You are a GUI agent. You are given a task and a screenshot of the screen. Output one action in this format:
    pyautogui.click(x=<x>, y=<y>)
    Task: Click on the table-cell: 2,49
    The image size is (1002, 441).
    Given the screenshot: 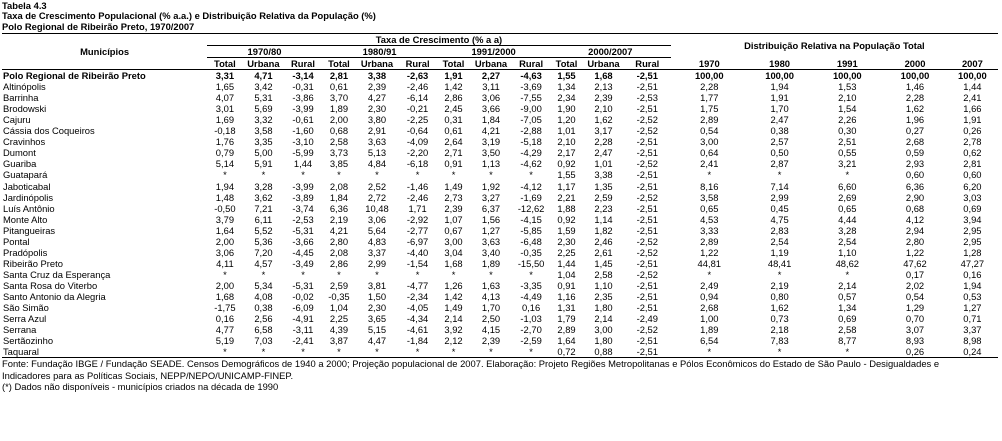 What is the action you would take?
    pyautogui.click(x=709, y=285)
    